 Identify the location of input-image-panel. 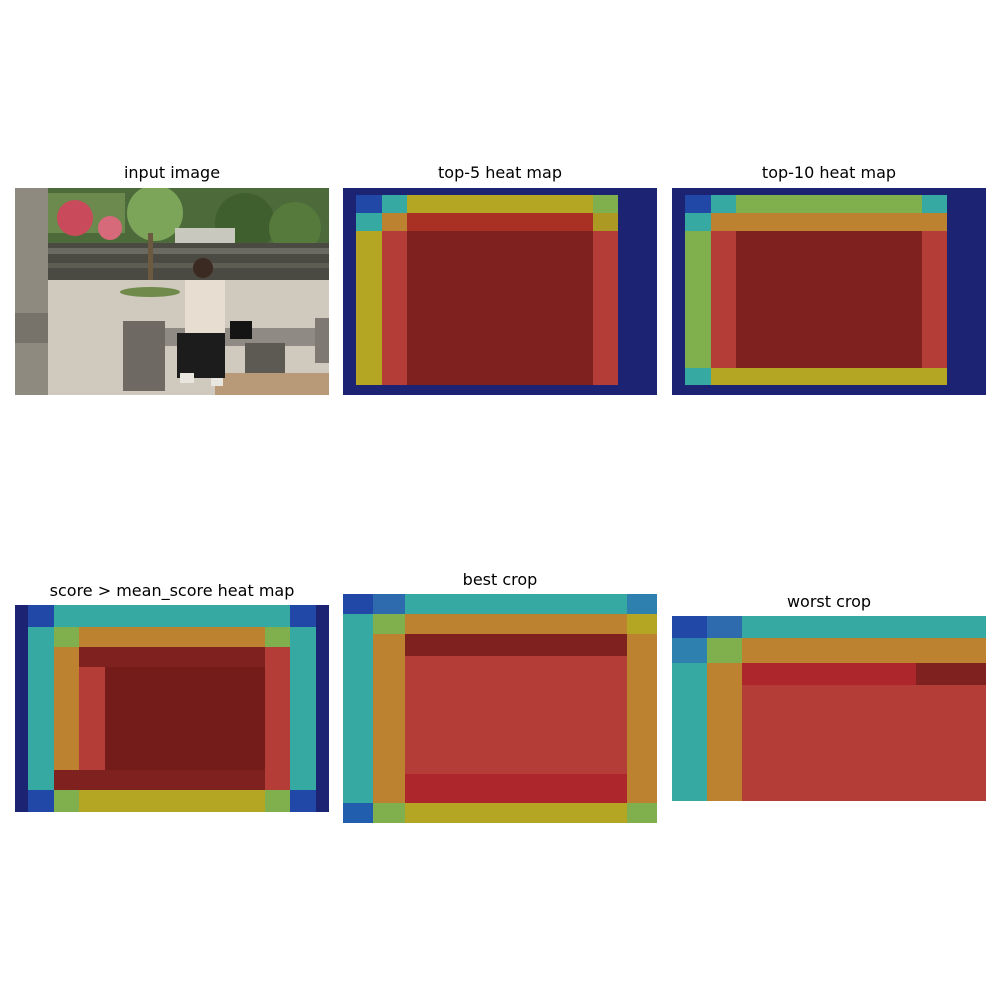
(172, 291).